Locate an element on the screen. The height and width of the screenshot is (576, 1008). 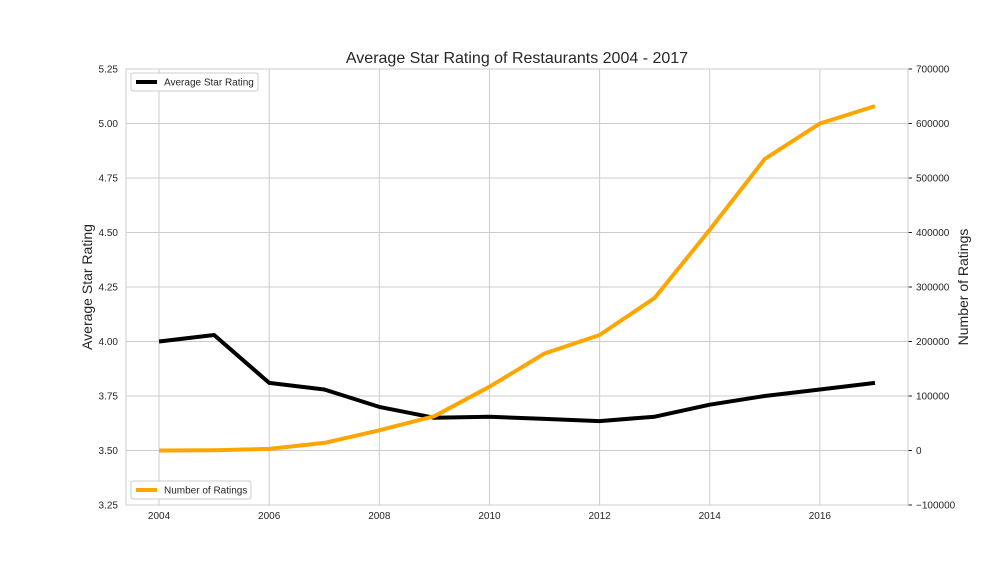
left-y-tick-label: 3.75 is located at coordinates (109, 397).